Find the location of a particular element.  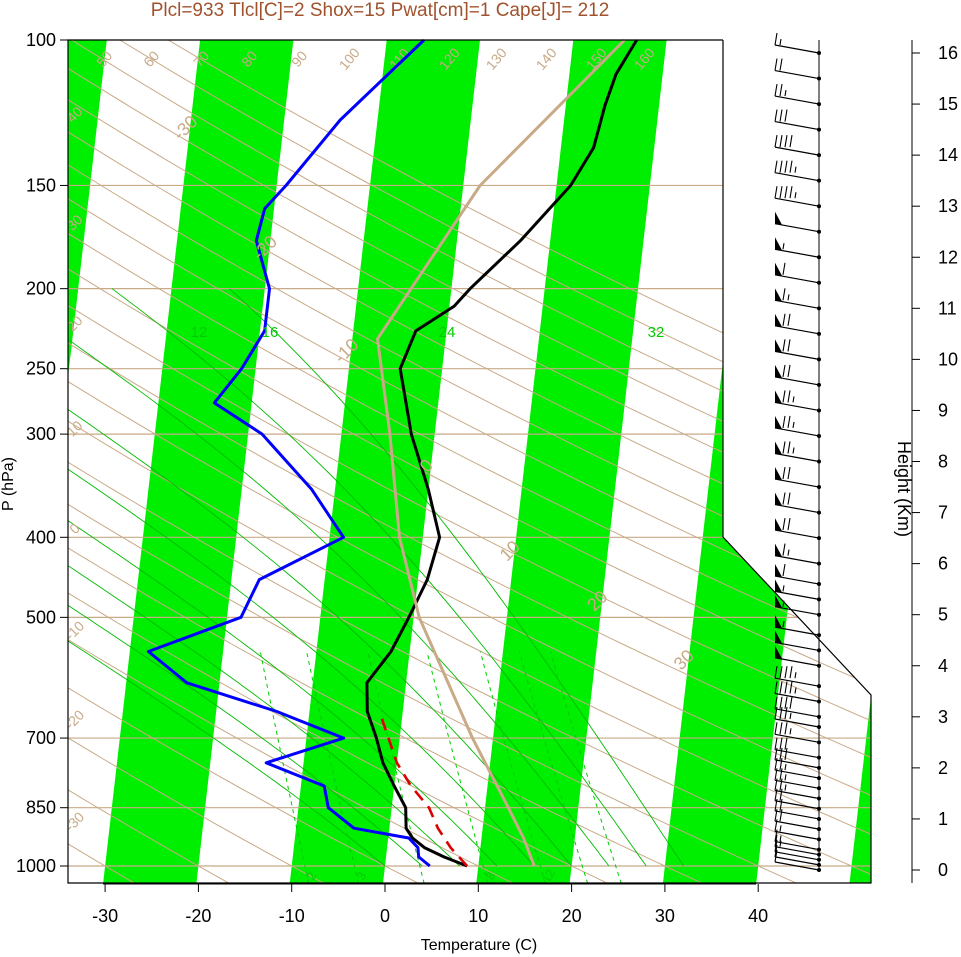

dry-adiabat-label: 140 is located at coordinates (546, 59).